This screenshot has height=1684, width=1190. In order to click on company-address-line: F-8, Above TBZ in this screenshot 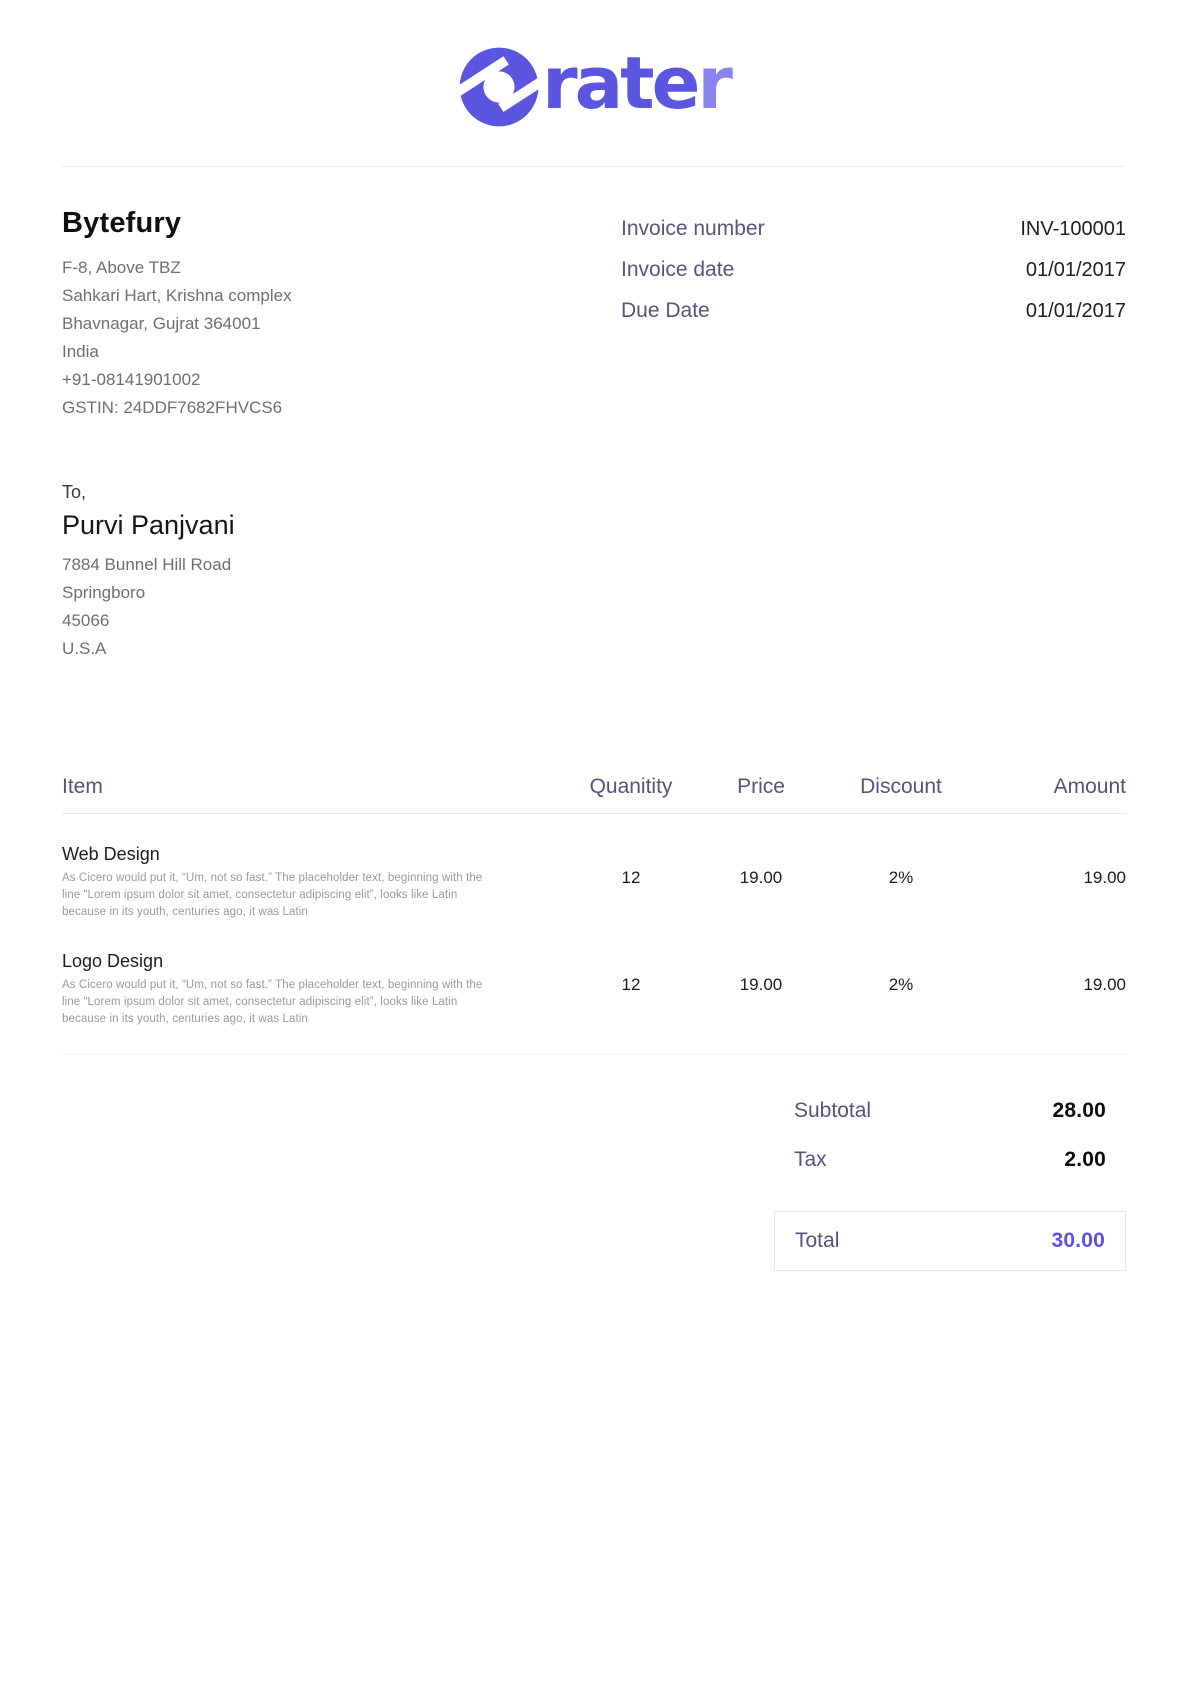, I will do `click(121, 267)`.